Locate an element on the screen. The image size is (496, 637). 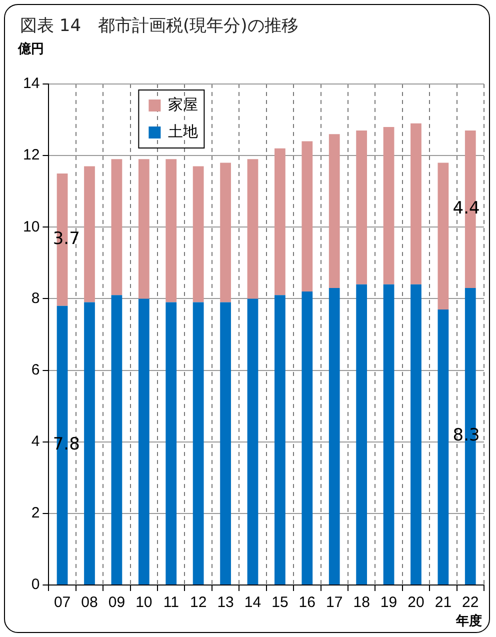
y-tick-label: 12 is located at coordinates (31, 155).